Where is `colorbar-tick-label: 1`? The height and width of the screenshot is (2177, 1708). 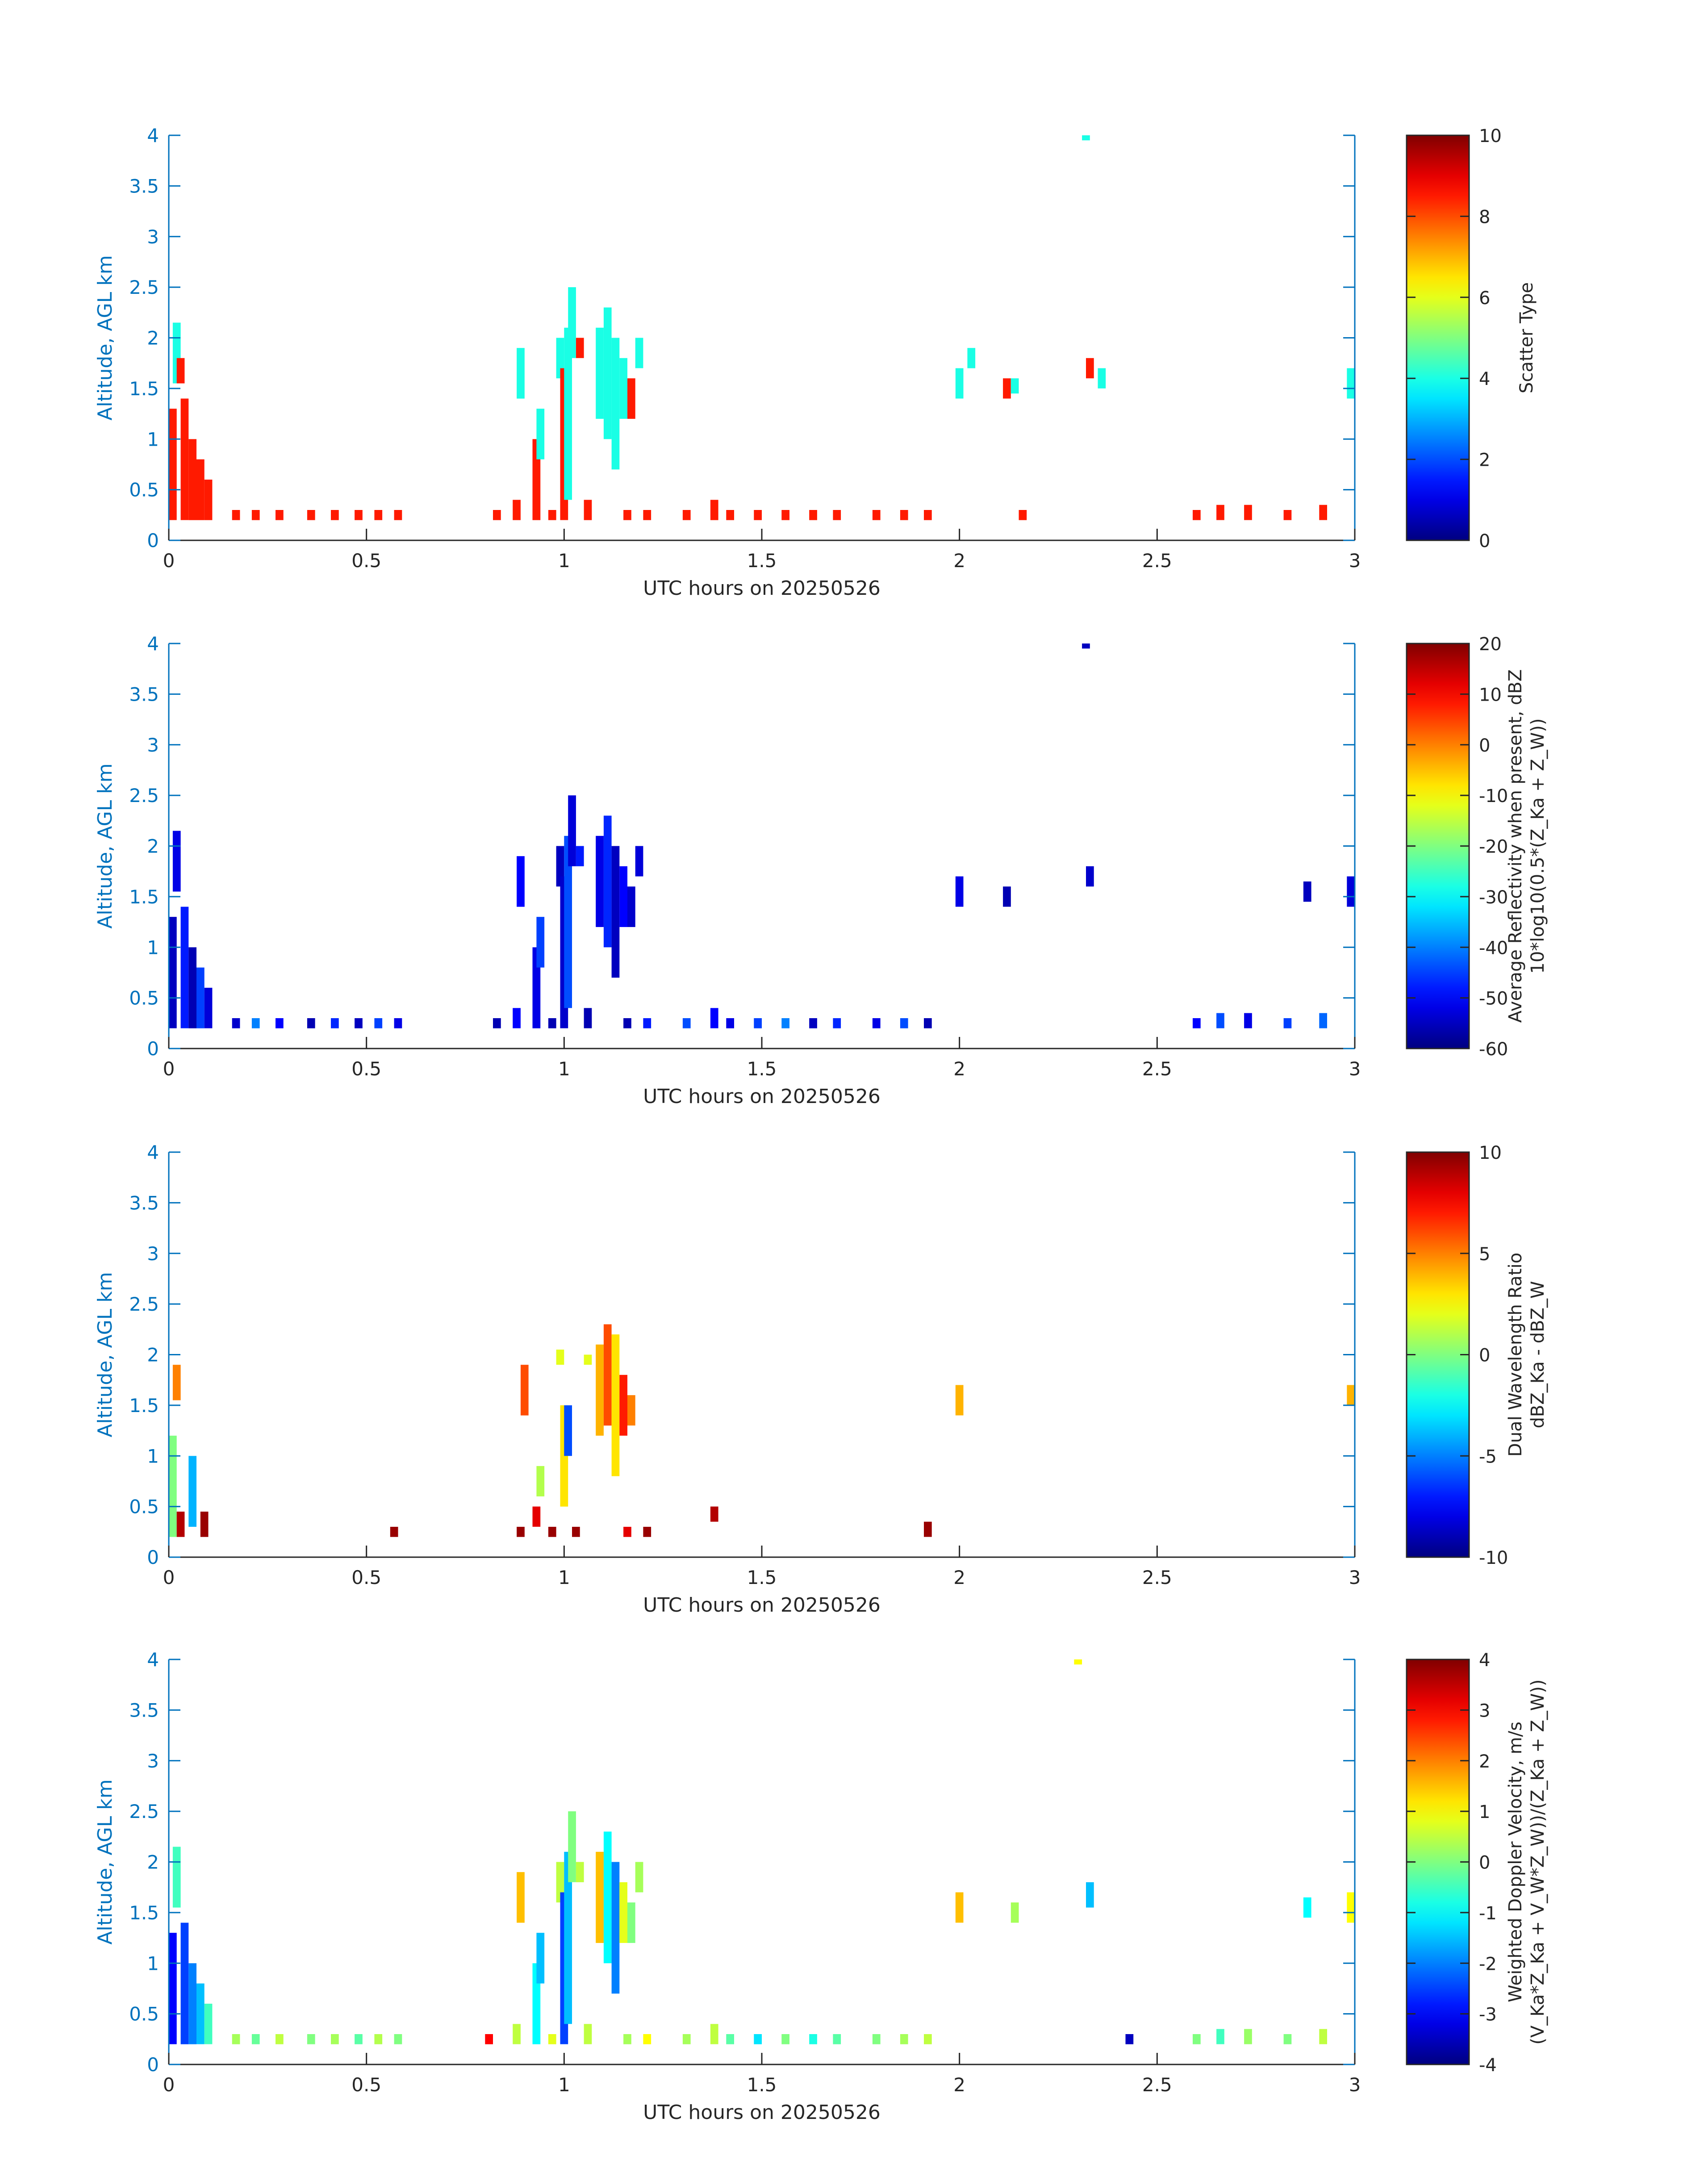
colorbar-tick-label: 1 is located at coordinates (1484, 1812).